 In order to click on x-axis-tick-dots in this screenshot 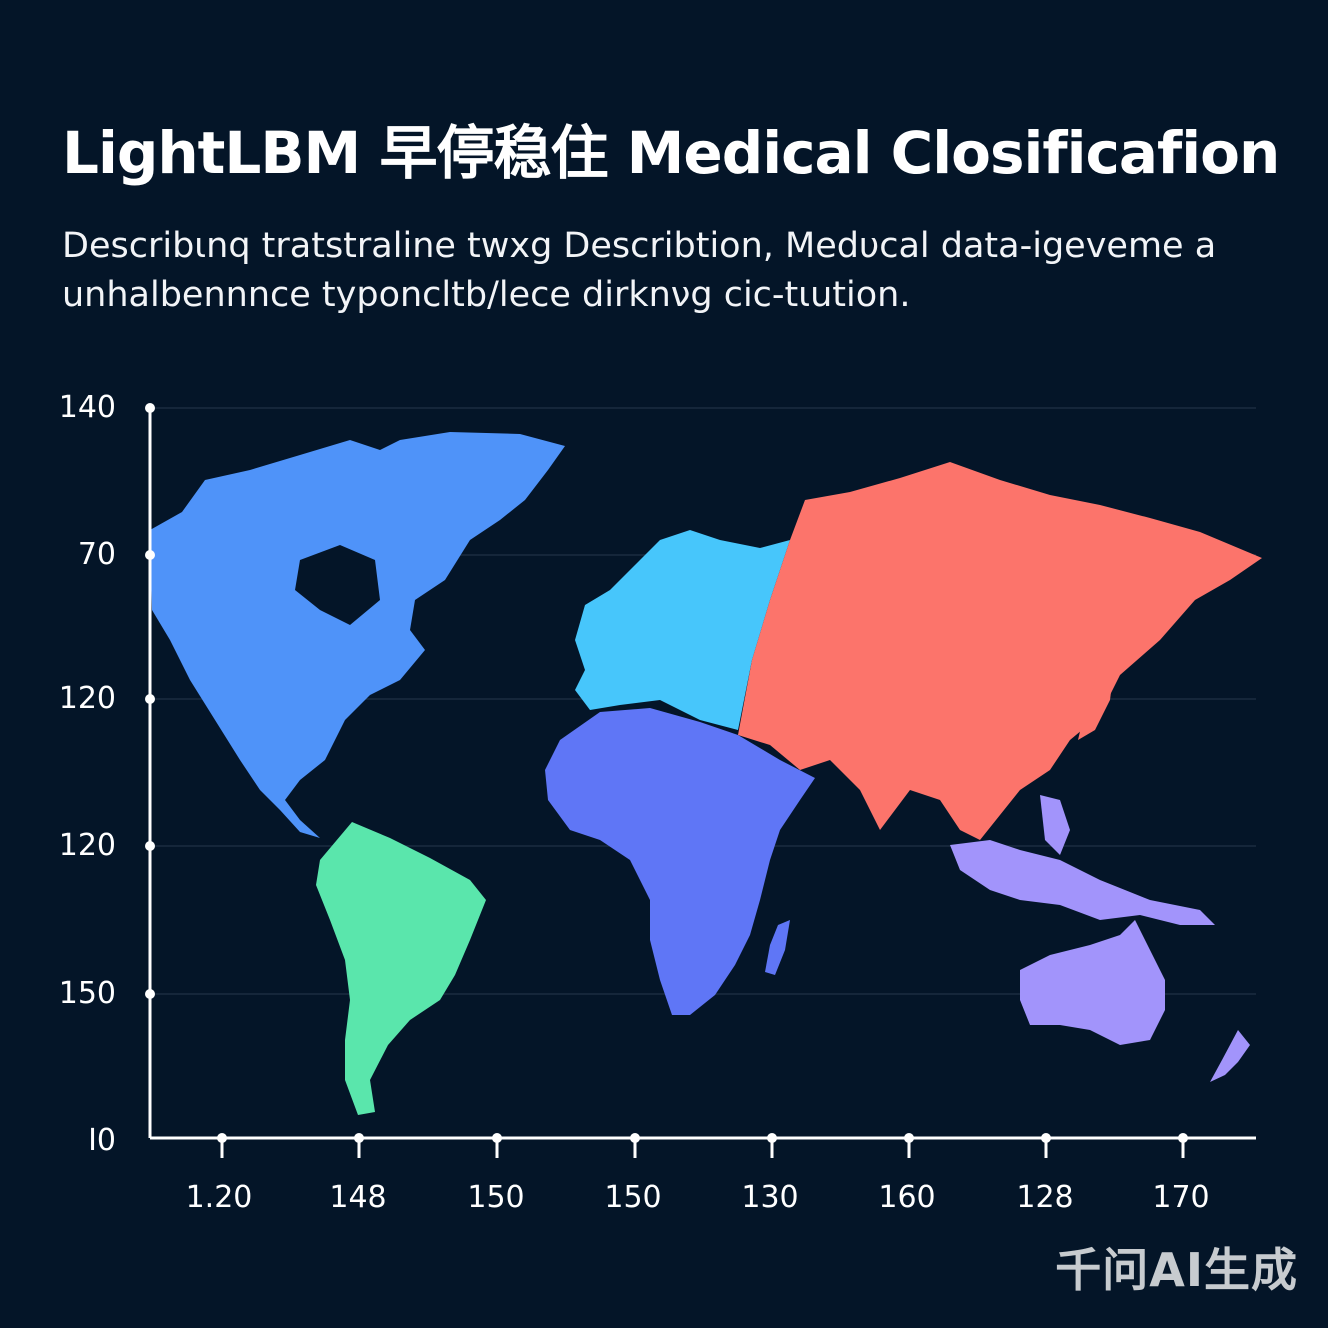, I will do `click(702, 1138)`.